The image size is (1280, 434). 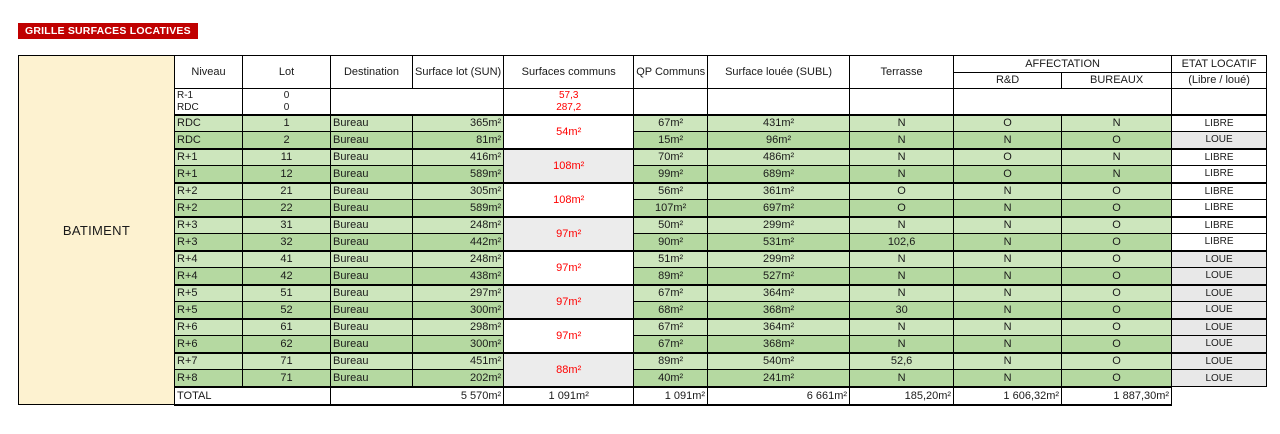 I want to click on header-surface-lot: Surface lot (SUN), so click(x=458, y=72).